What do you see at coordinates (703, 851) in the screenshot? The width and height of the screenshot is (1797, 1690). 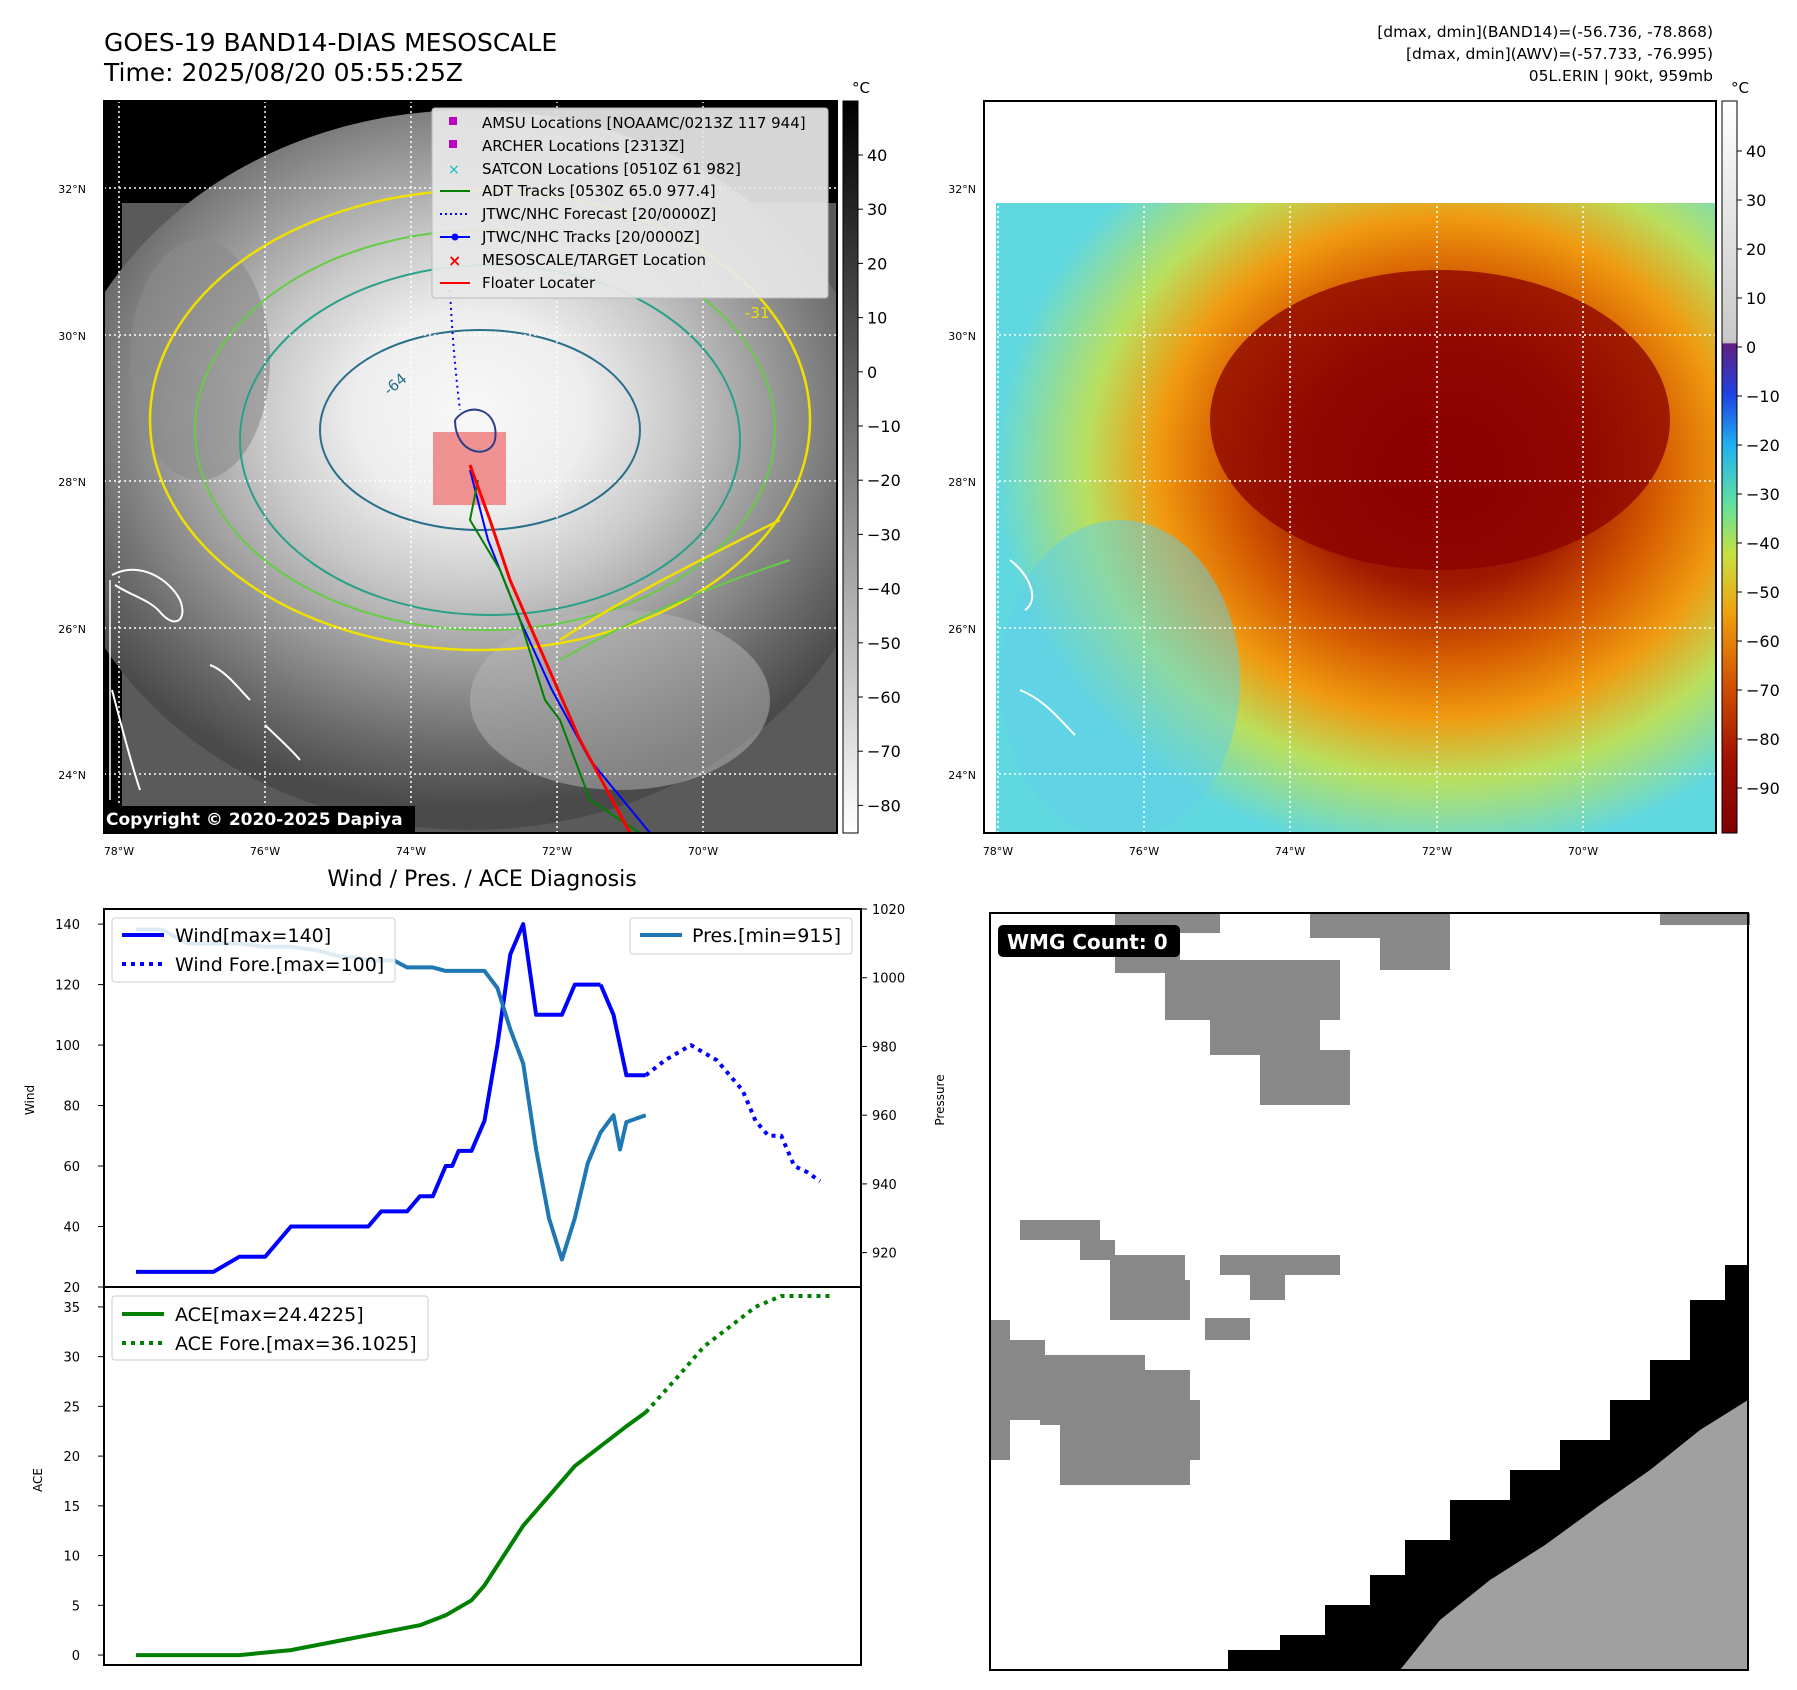 I see `ir-lon-70: 70°W` at bounding box center [703, 851].